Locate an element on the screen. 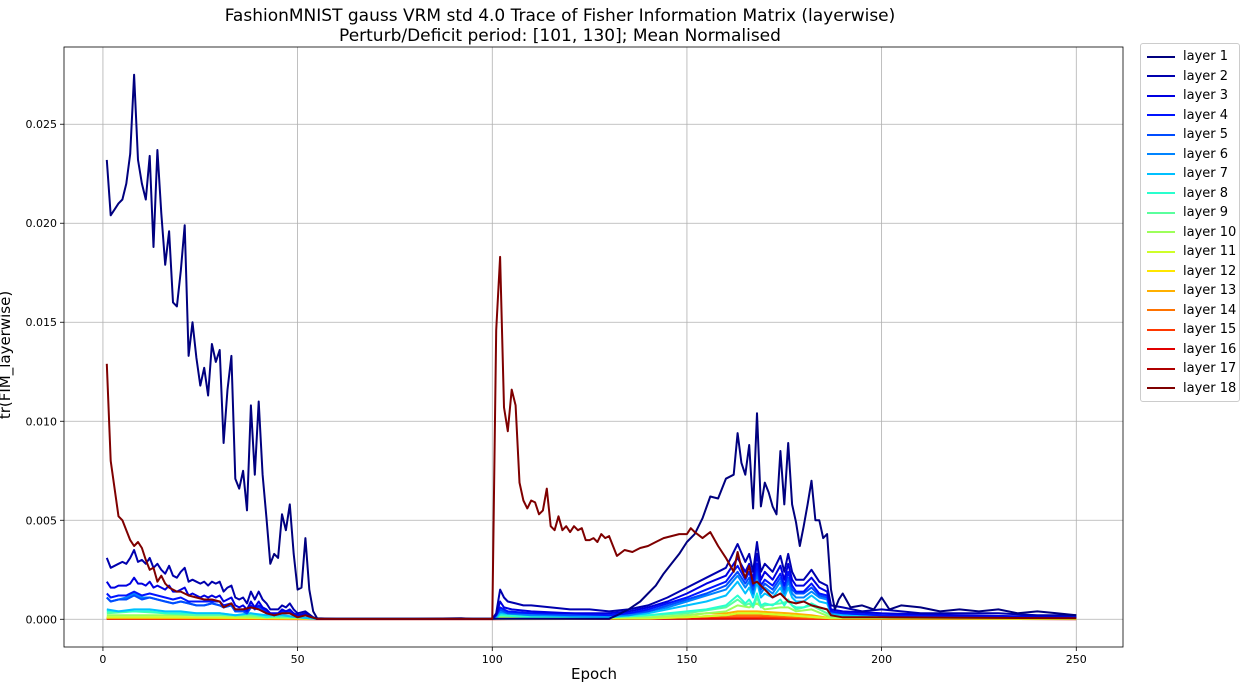  y-tick-label: 0.015 is located at coordinates (42, 322).